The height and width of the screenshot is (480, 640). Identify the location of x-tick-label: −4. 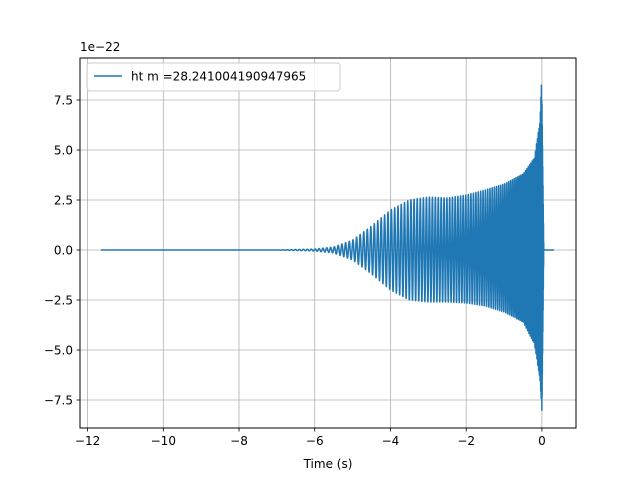
(391, 441).